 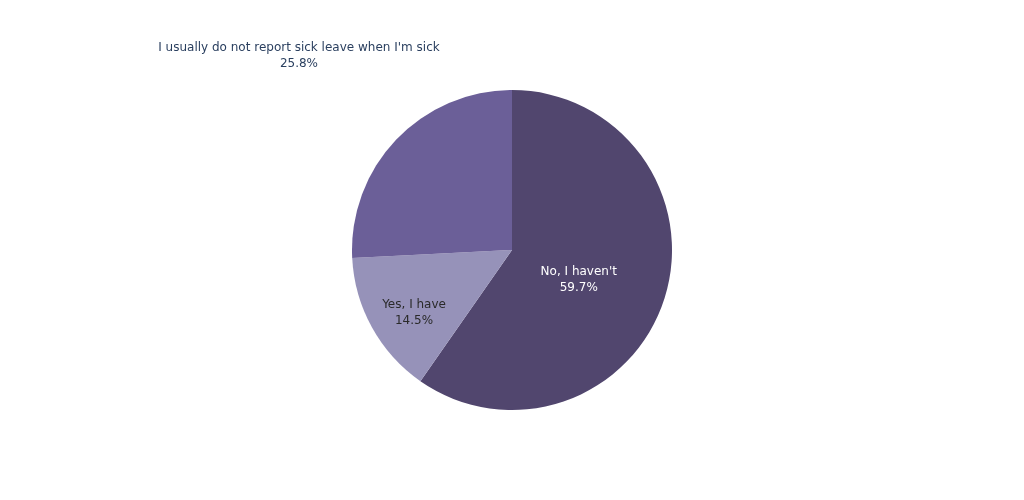 What do you see at coordinates (414, 320) in the screenshot?
I see `data-label: 14.5%` at bounding box center [414, 320].